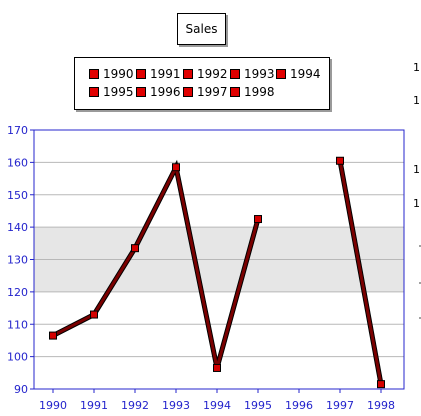 Image resolution: width=421 pixels, height=416 pixels. What do you see at coordinates (299, 405) in the screenshot?
I see `x-tick-label: 1996` at bounding box center [299, 405].